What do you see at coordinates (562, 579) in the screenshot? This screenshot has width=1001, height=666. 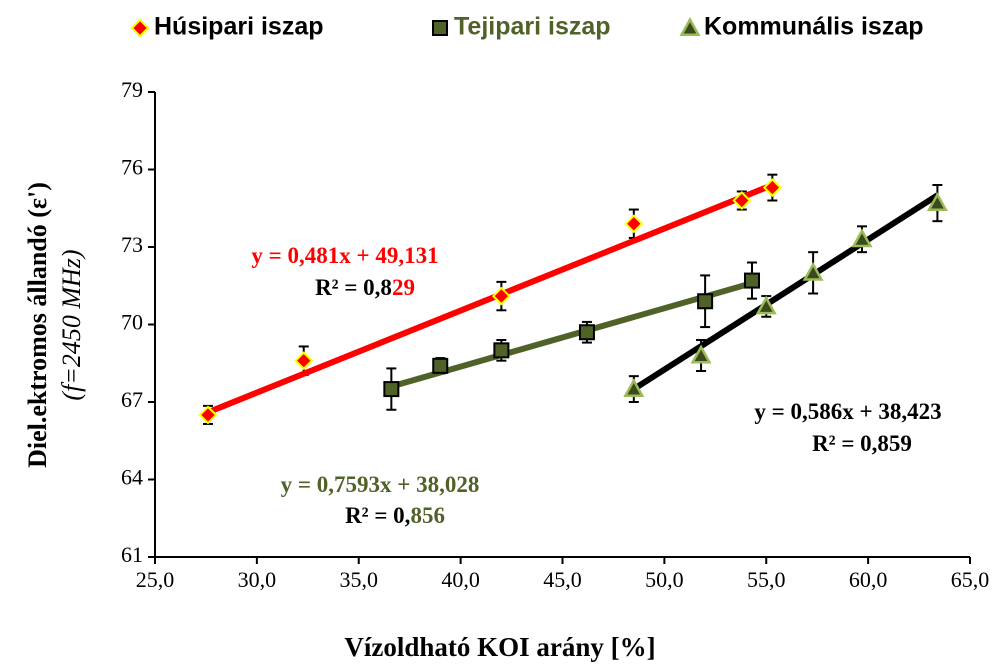 I see `x-tick-label: 45,0` at bounding box center [562, 579].